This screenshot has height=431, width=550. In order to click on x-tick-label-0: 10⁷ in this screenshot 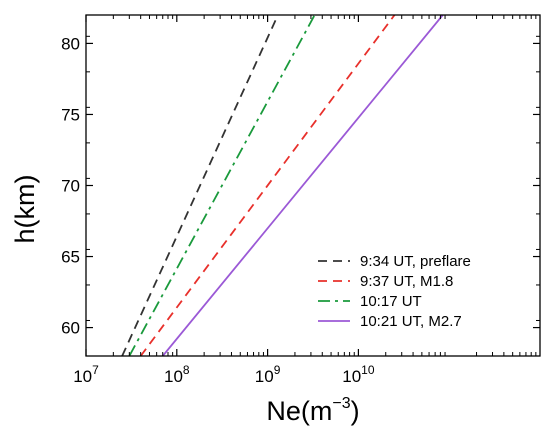, I will do `click(86, 374)`.